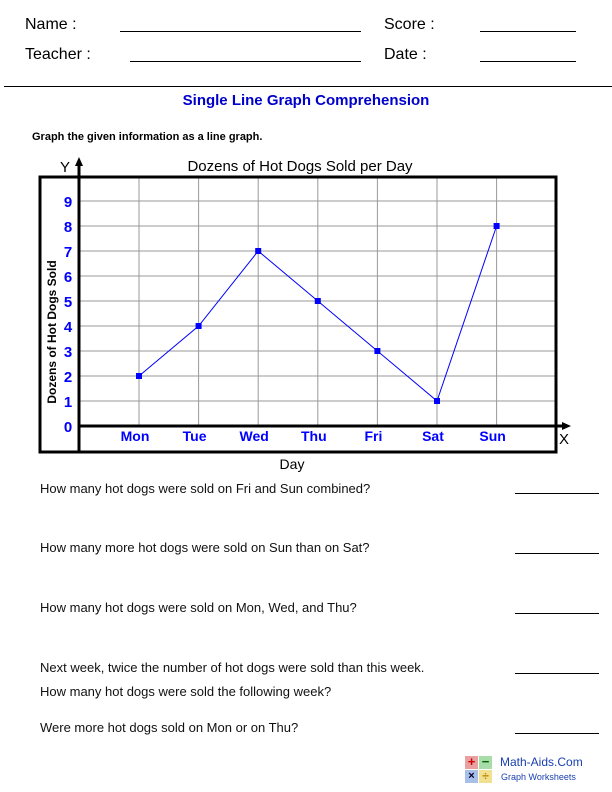  I want to click on svg-text: 8, so click(68, 227).